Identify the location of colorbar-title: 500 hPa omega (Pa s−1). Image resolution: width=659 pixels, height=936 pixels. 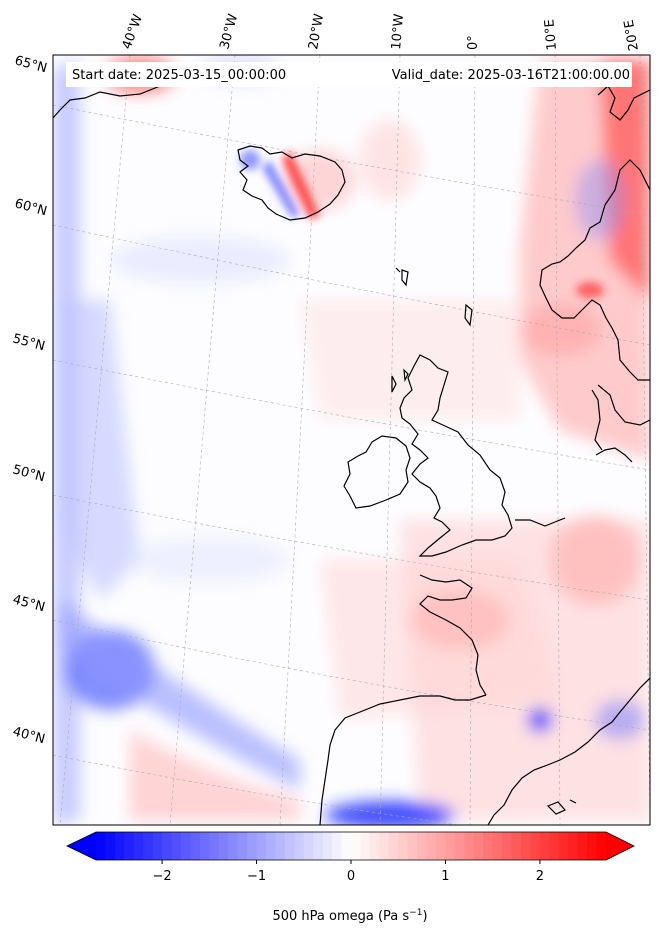
(349, 916).